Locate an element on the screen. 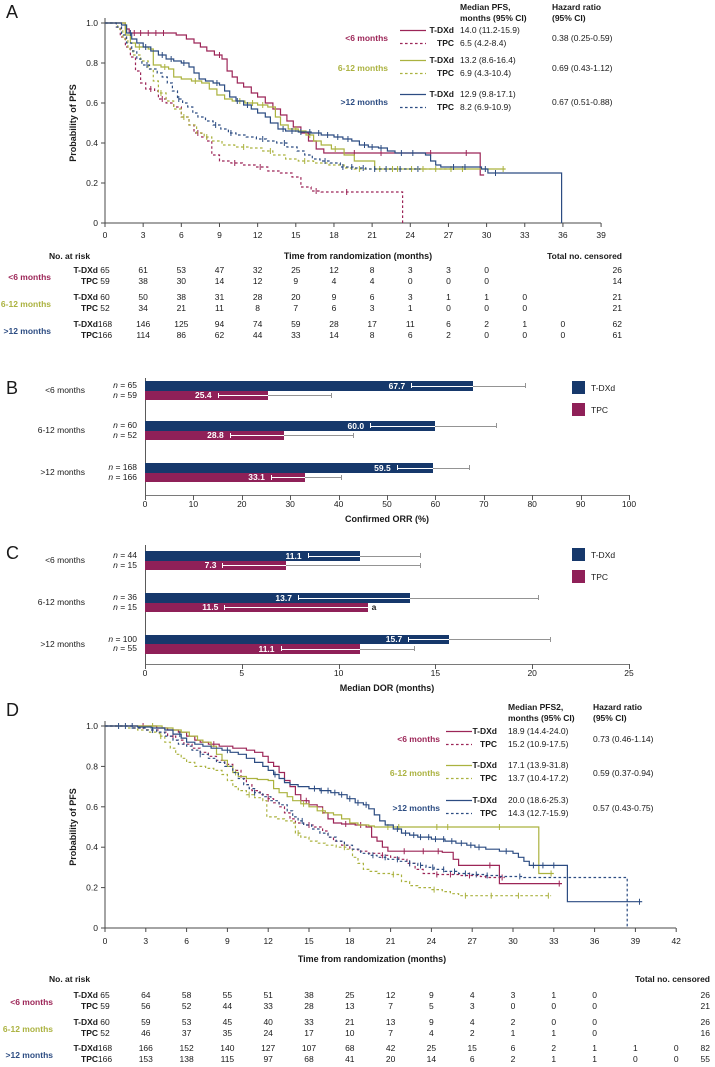 The height and width of the screenshot is (1067, 715). x-tick-label: 21 is located at coordinates (372, 235).